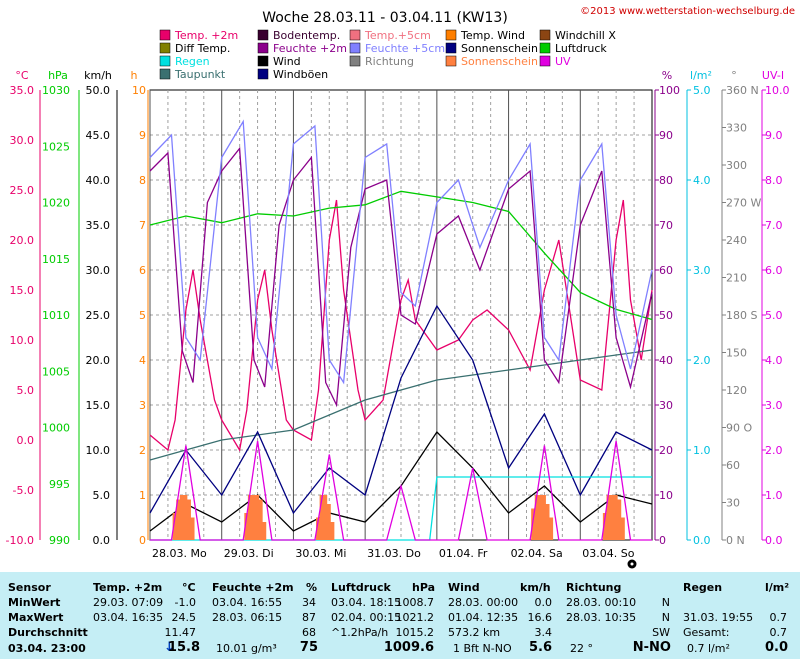 The width and height of the screenshot is (800, 659). I want to click on sun-axis-tick-label: 3, so click(142, 405).